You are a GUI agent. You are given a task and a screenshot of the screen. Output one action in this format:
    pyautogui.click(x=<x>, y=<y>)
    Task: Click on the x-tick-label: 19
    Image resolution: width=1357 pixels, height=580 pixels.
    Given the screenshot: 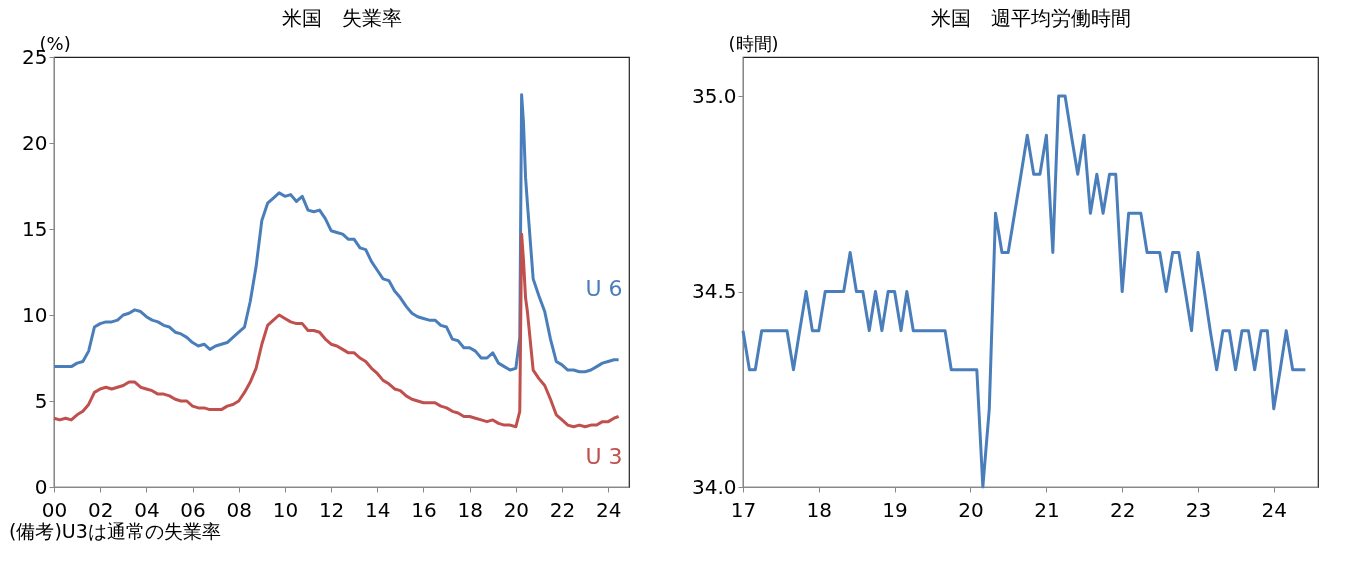 What is the action you would take?
    pyautogui.click(x=895, y=509)
    